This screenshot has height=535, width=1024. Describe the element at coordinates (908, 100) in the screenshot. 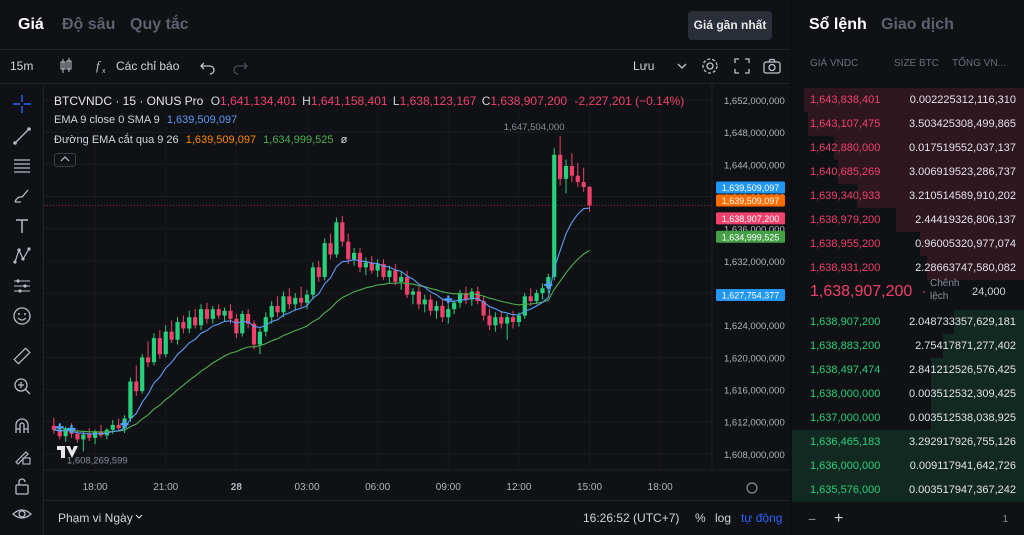

I see `ask-row: 1,643,838,401 0.002225312,116,310` at that location.